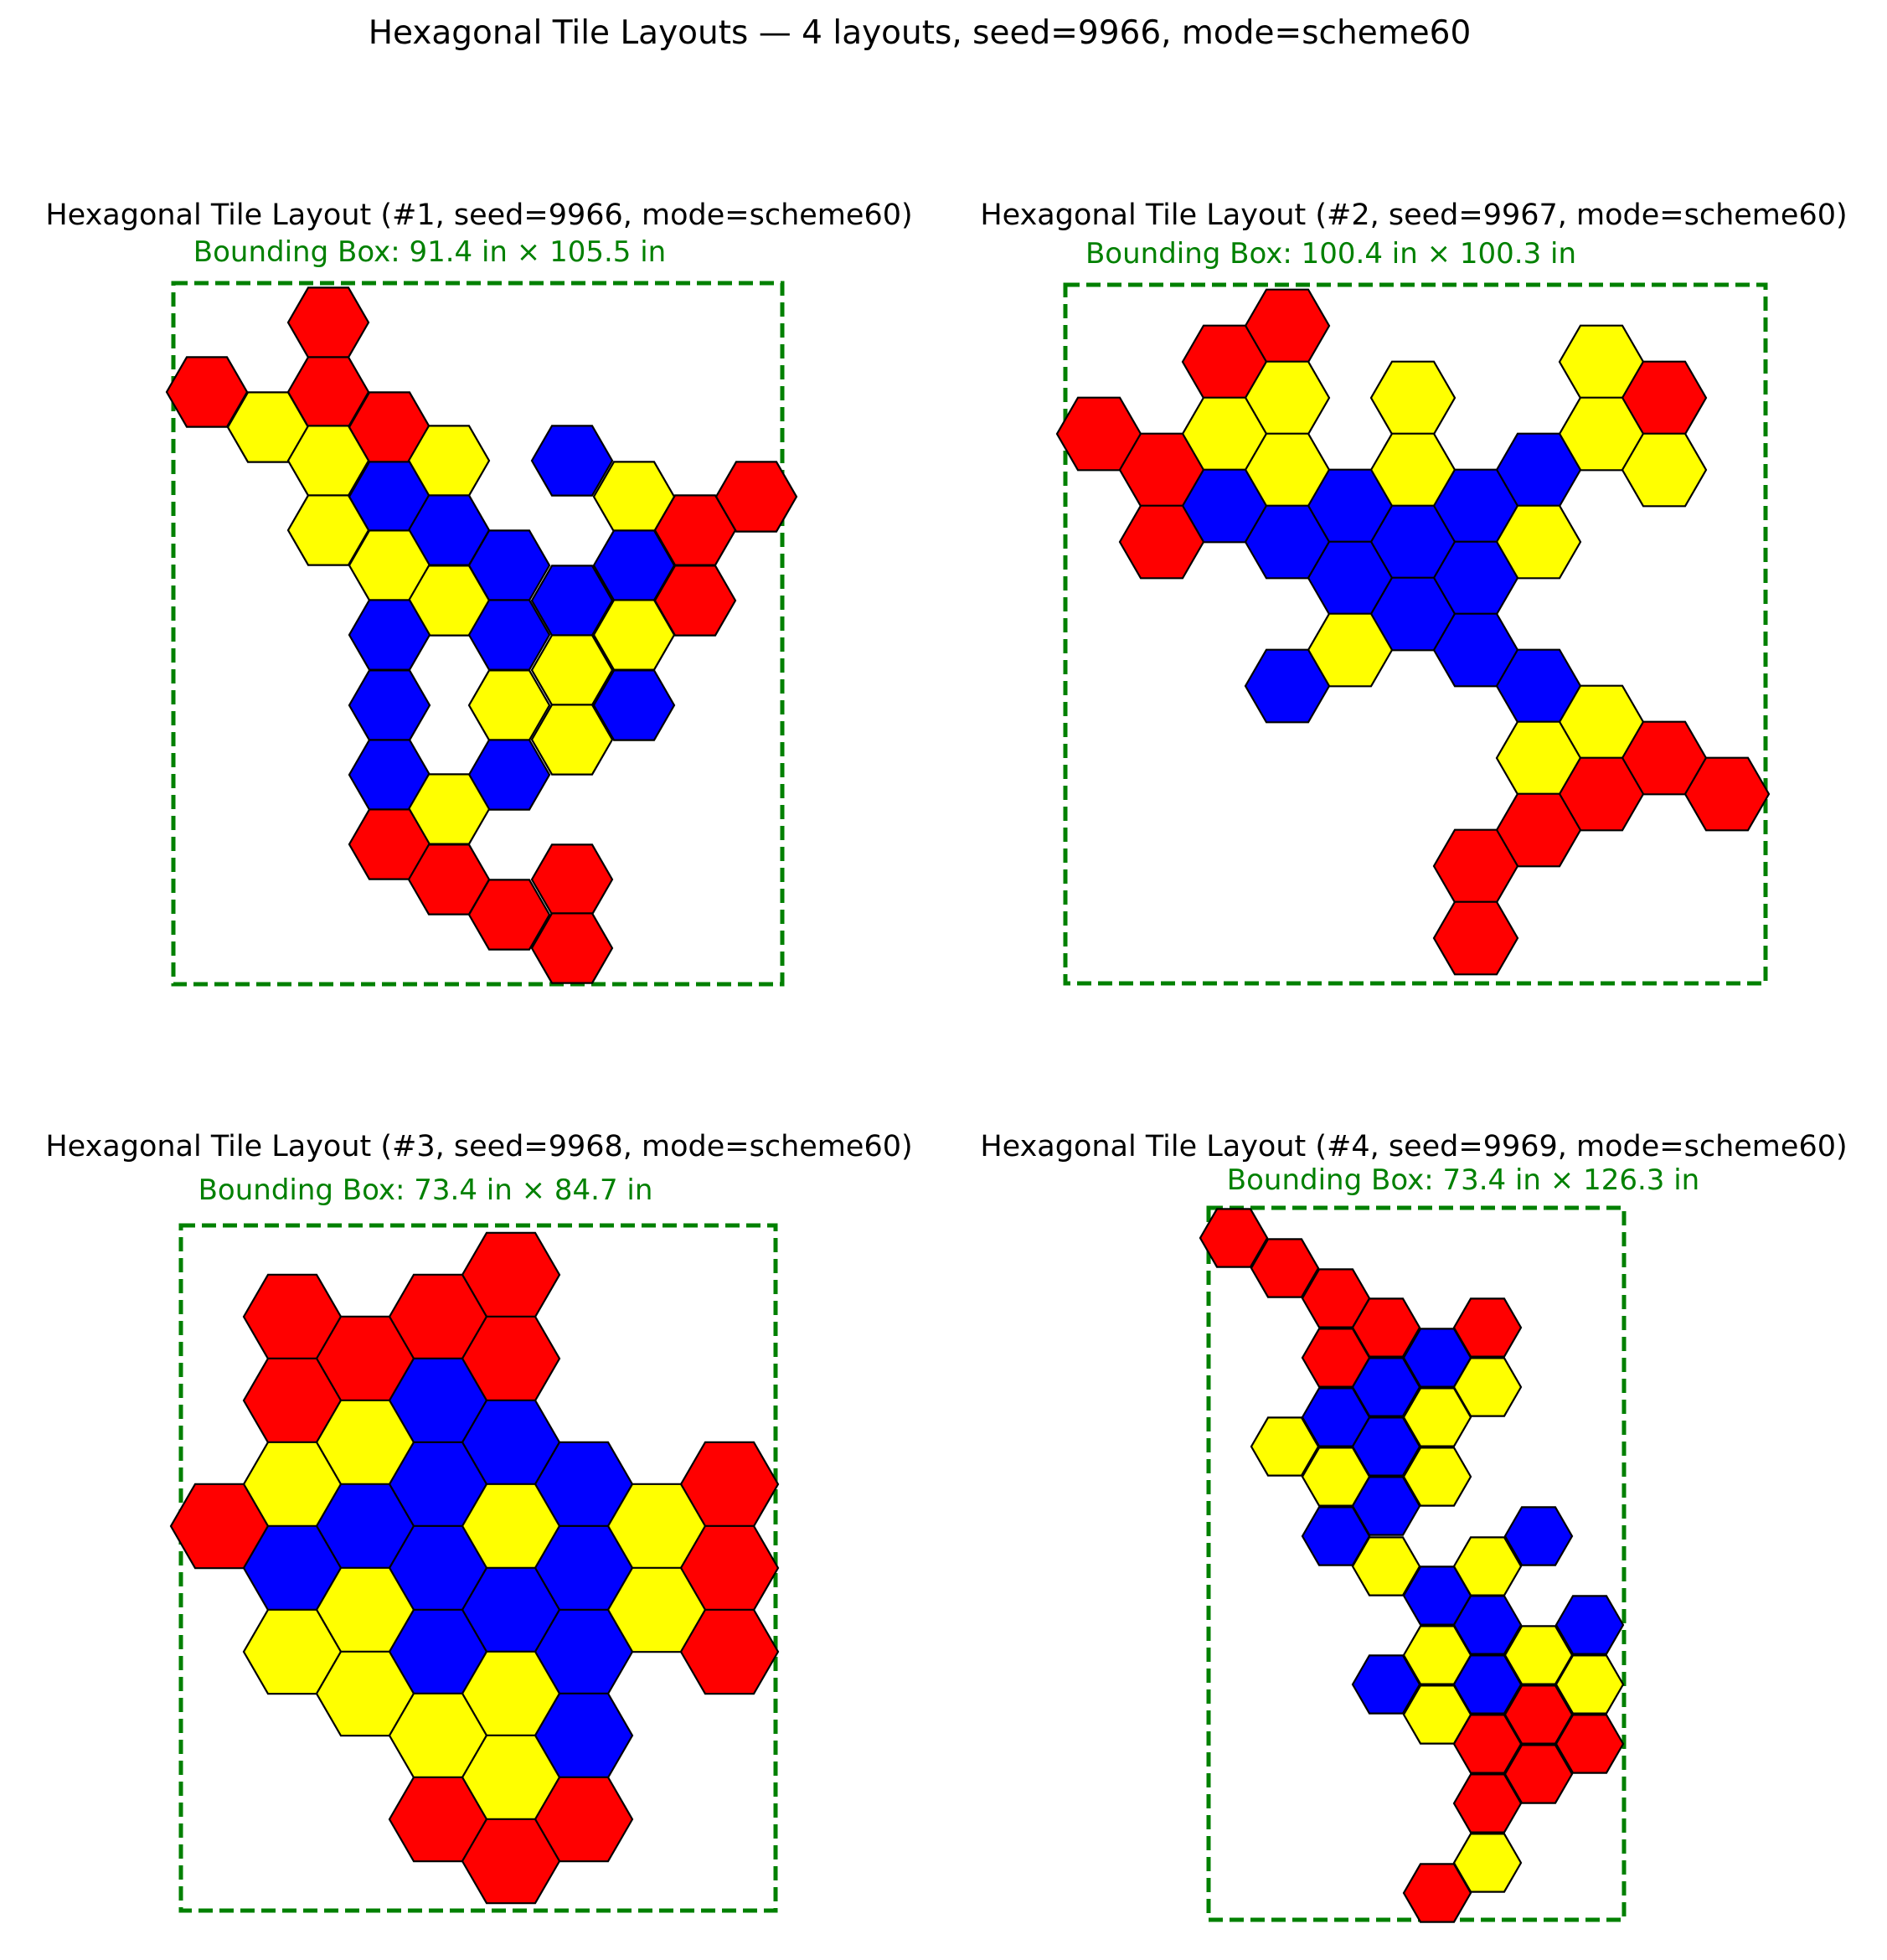 The image size is (1887, 1960). What do you see at coordinates (1413, 632) in the screenshot?
I see `panel-2-tiles` at bounding box center [1413, 632].